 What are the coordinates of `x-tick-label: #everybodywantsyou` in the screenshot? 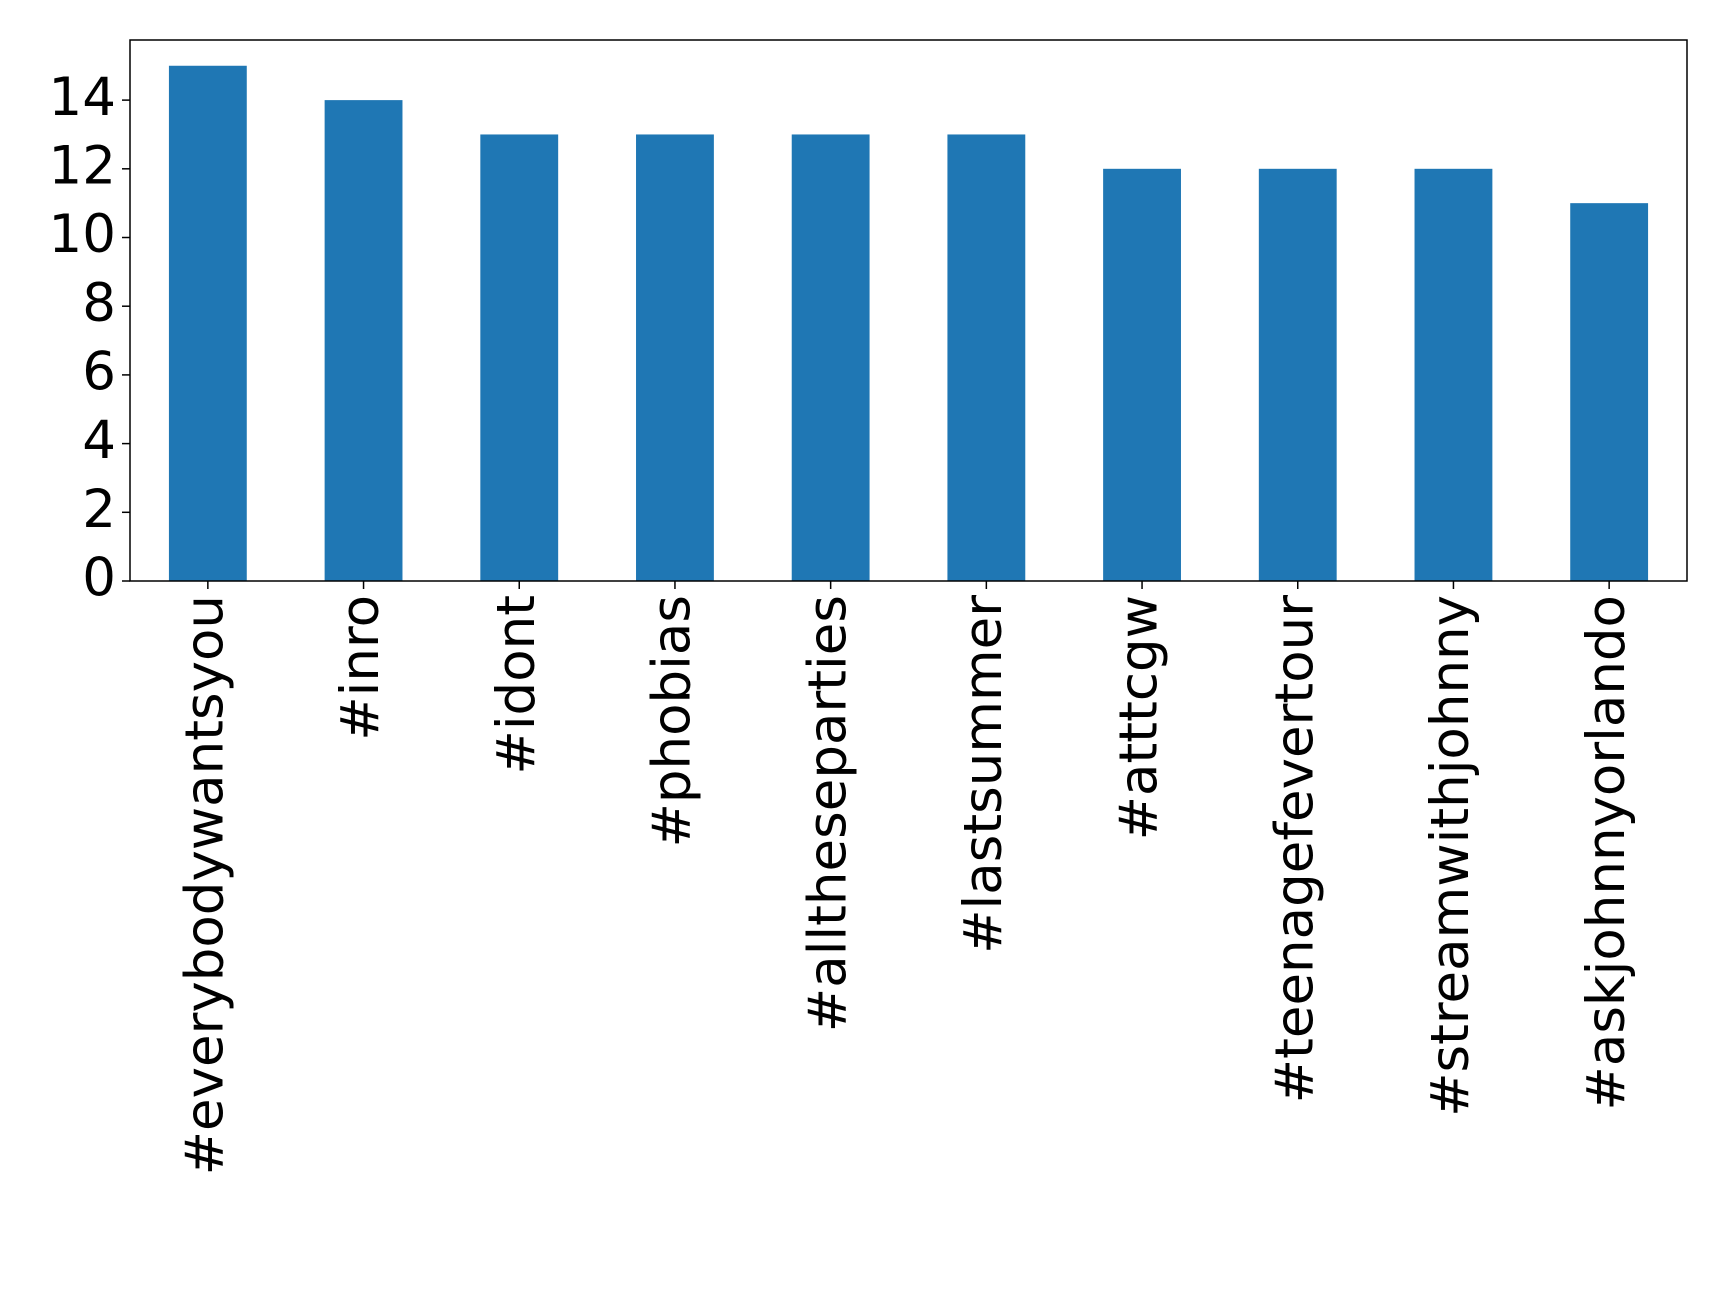 It's located at (204, 885).